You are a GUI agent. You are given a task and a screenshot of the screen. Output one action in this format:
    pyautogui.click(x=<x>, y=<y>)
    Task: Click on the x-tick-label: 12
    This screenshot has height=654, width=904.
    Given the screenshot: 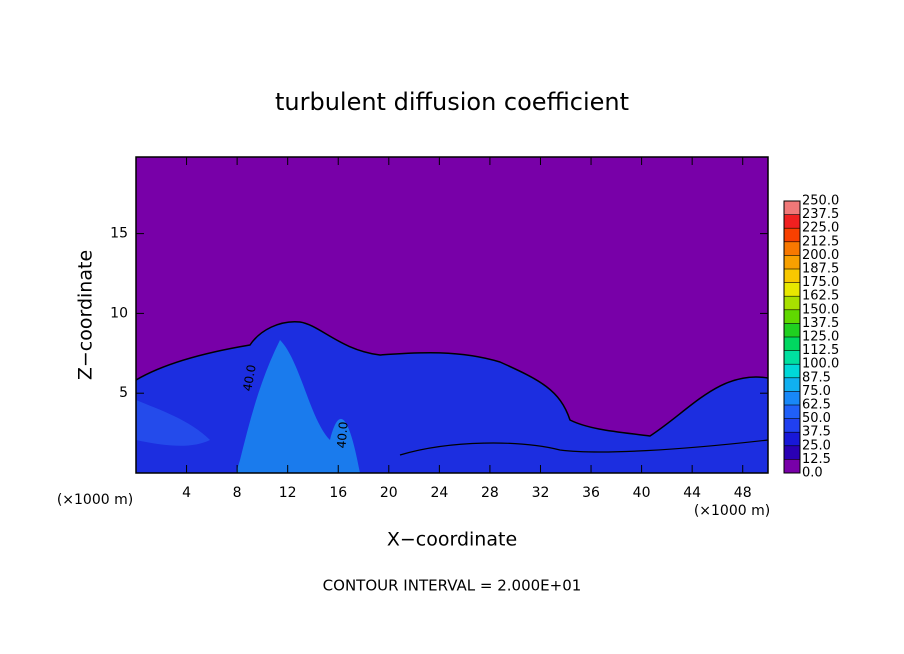 What is the action you would take?
    pyautogui.click(x=288, y=493)
    